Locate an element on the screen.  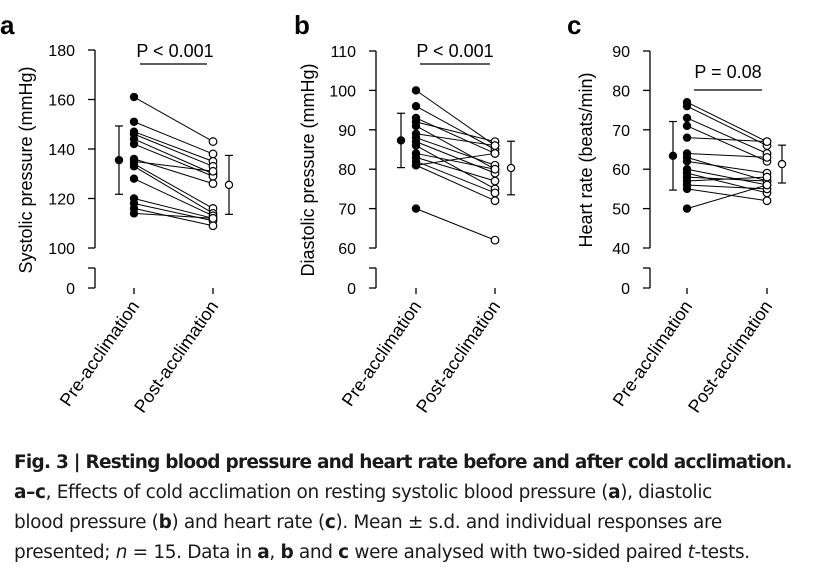
caption-text: and is located at coordinates (316, 552).